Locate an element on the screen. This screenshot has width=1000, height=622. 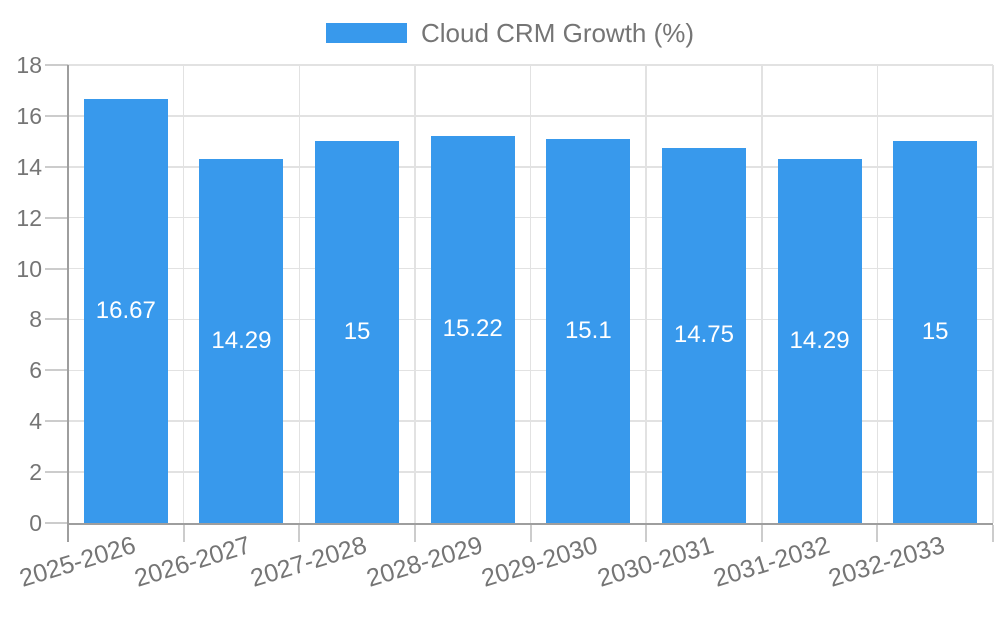
bar-value-label: 16.67 is located at coordinates (125, 310).